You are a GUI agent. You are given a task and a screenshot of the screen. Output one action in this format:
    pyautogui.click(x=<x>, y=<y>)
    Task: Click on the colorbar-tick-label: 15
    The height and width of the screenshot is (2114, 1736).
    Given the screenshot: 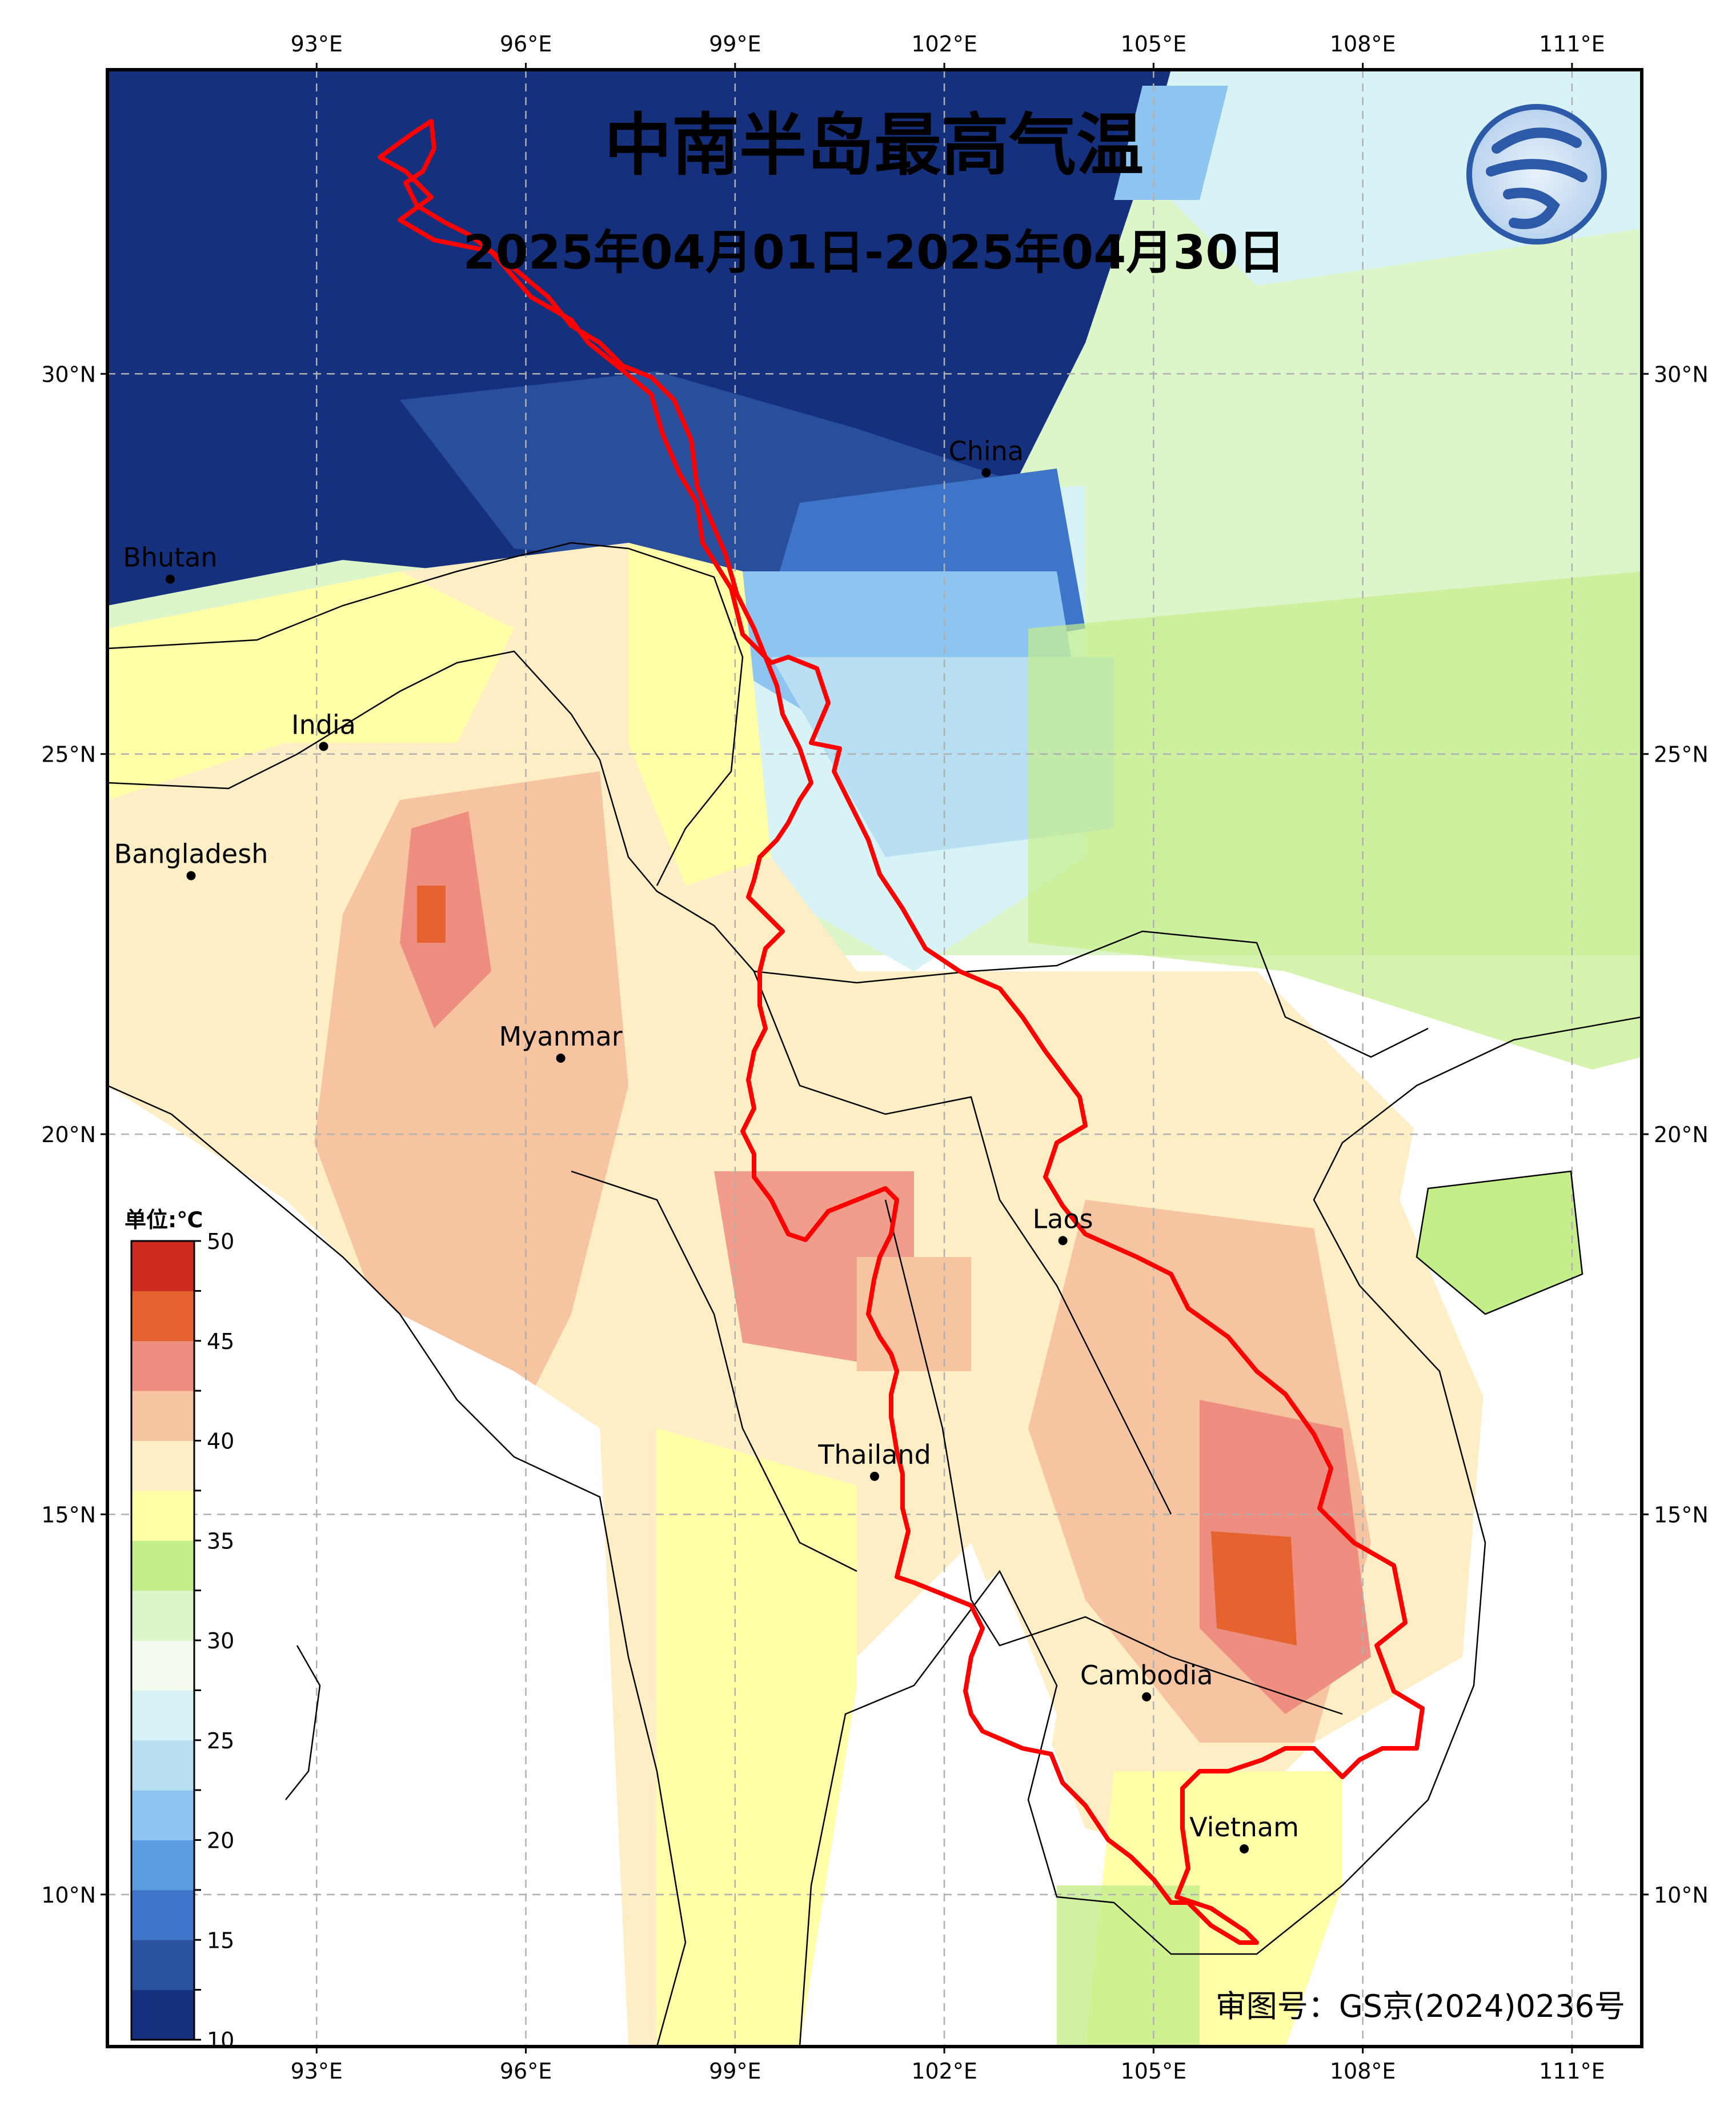 What is the action you would take?
    pyautogui.click(x=220, y=1941)
    